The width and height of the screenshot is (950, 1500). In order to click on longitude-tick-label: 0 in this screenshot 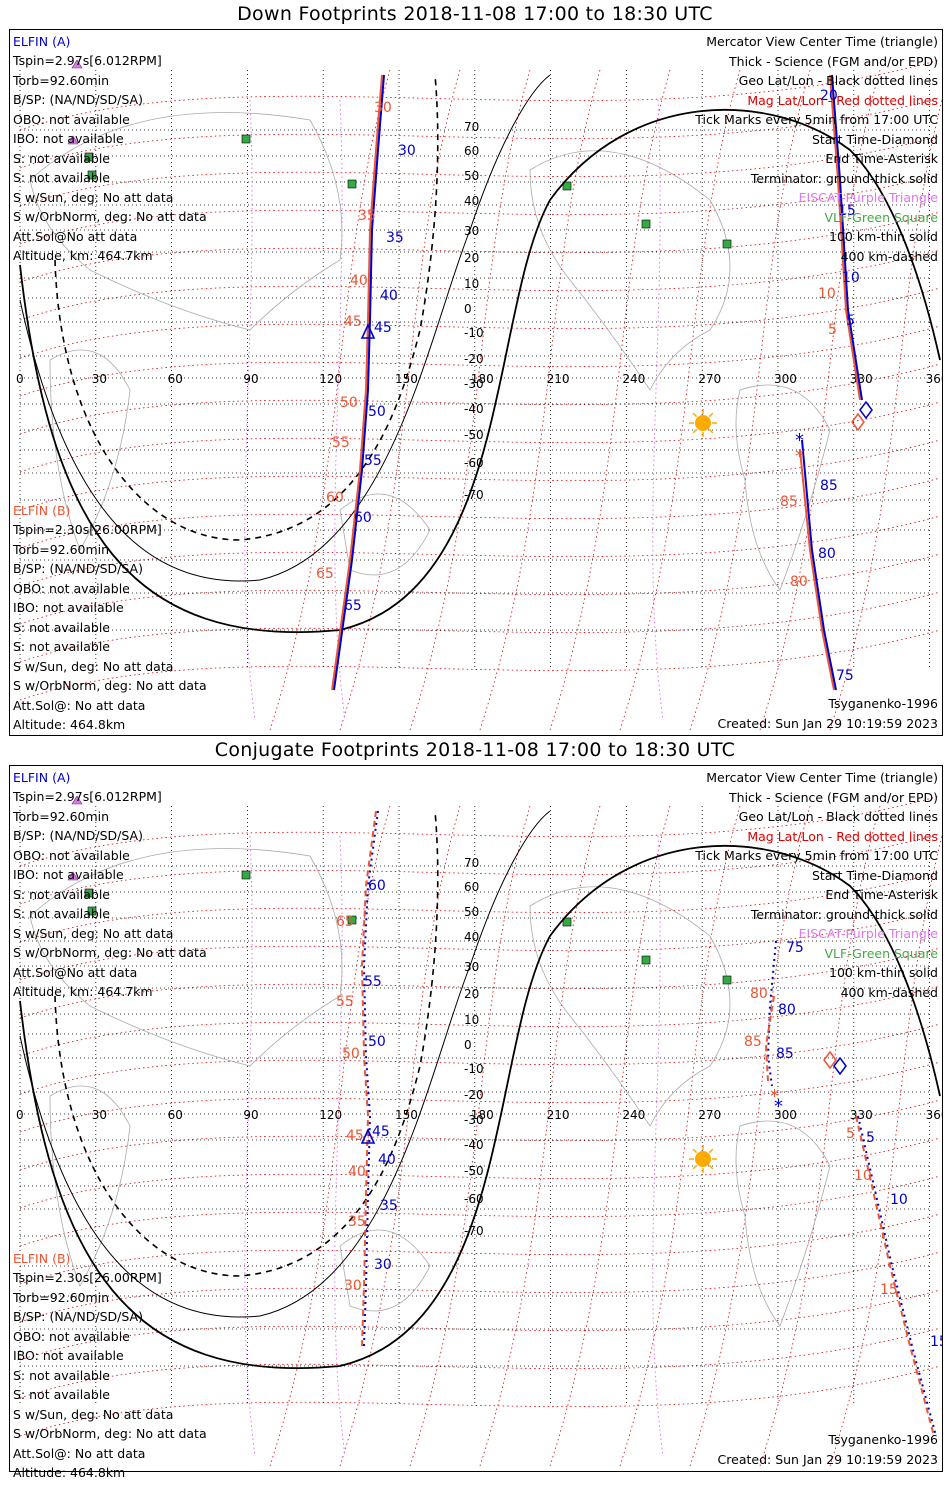, I will do `click(20, 1115)`.